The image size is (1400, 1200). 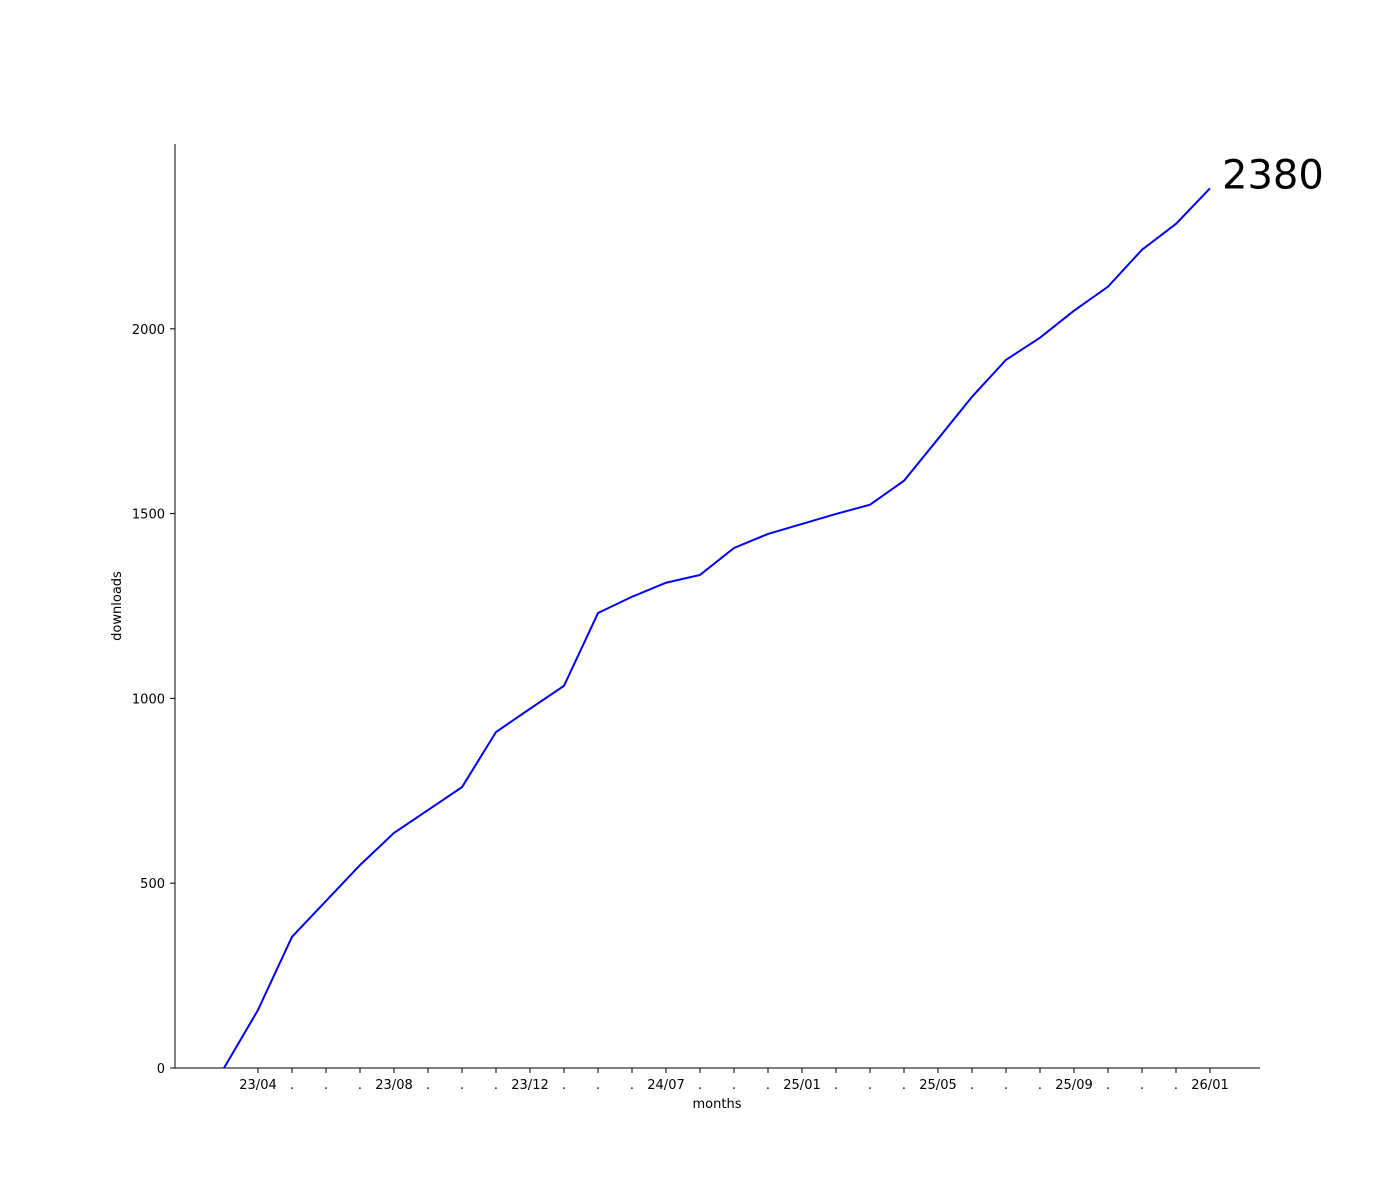 What do you see at coordinates (1273, 175) in the screenshot?
I see `data-label: 2380` at bounding box center [1273, 175].